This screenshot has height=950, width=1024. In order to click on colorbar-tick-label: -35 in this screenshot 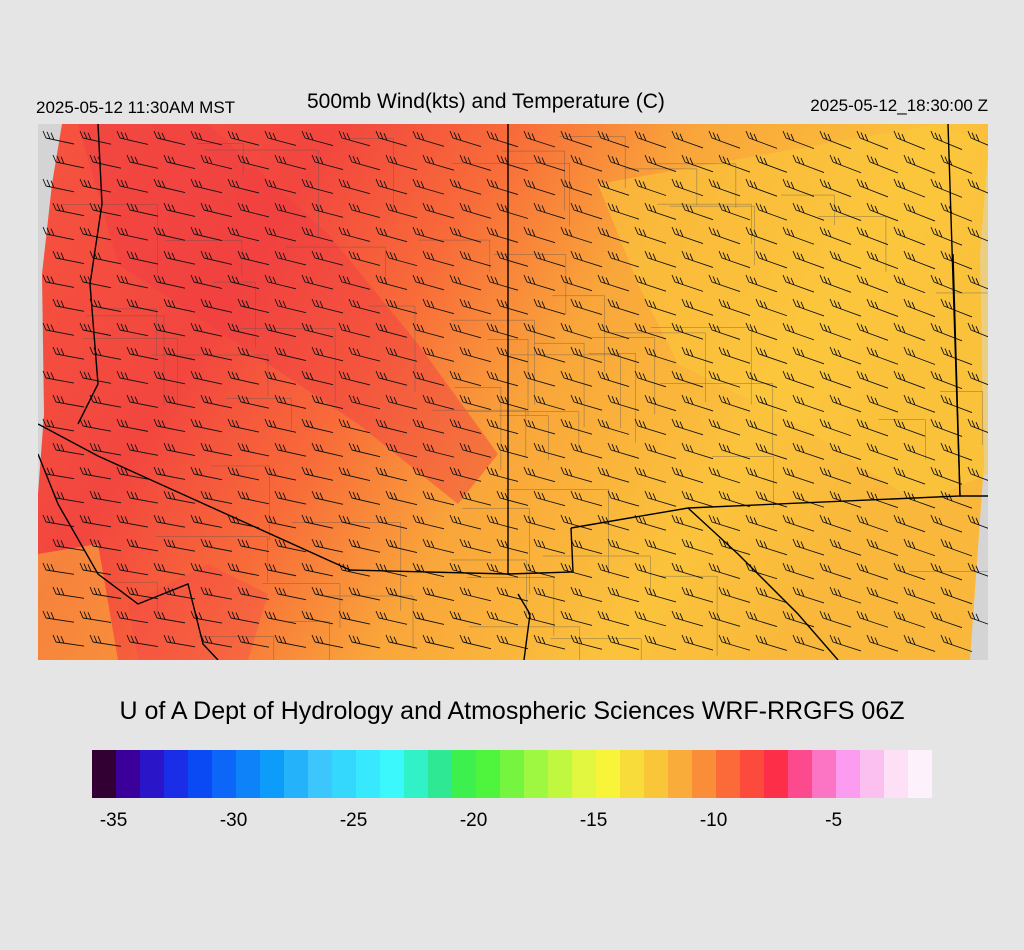, I will do `click(113, 820)`.